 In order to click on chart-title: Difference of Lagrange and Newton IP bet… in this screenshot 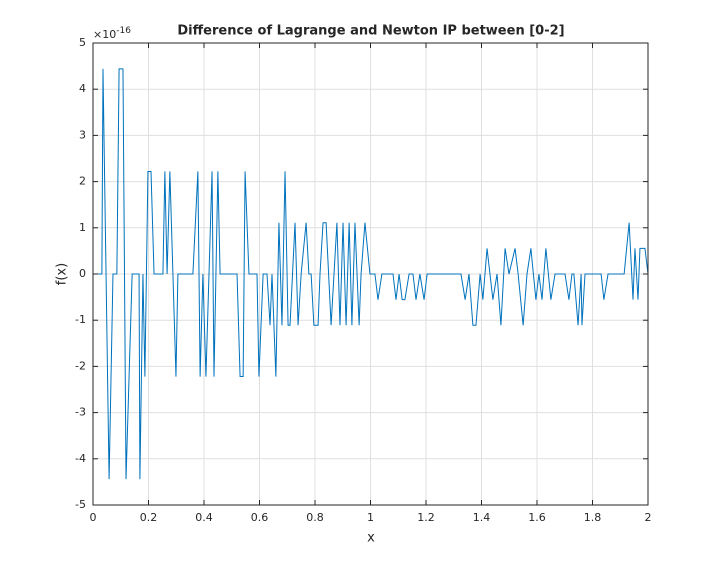, I will do `click(370, 31)`.